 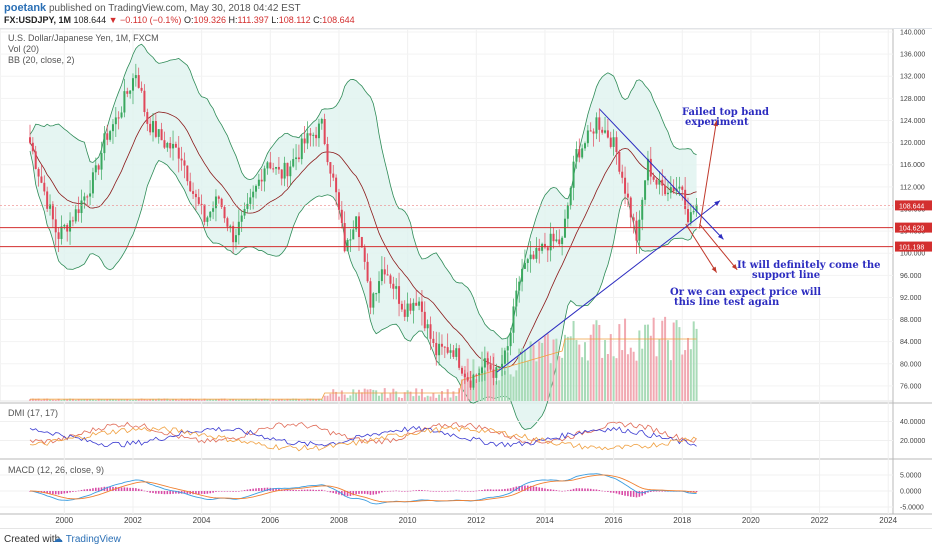 What do you see at coordinates (151, 20) in the screenshot?
I see `price-change: −0.110 (−0.1%)` at bounding box center [151, 20].